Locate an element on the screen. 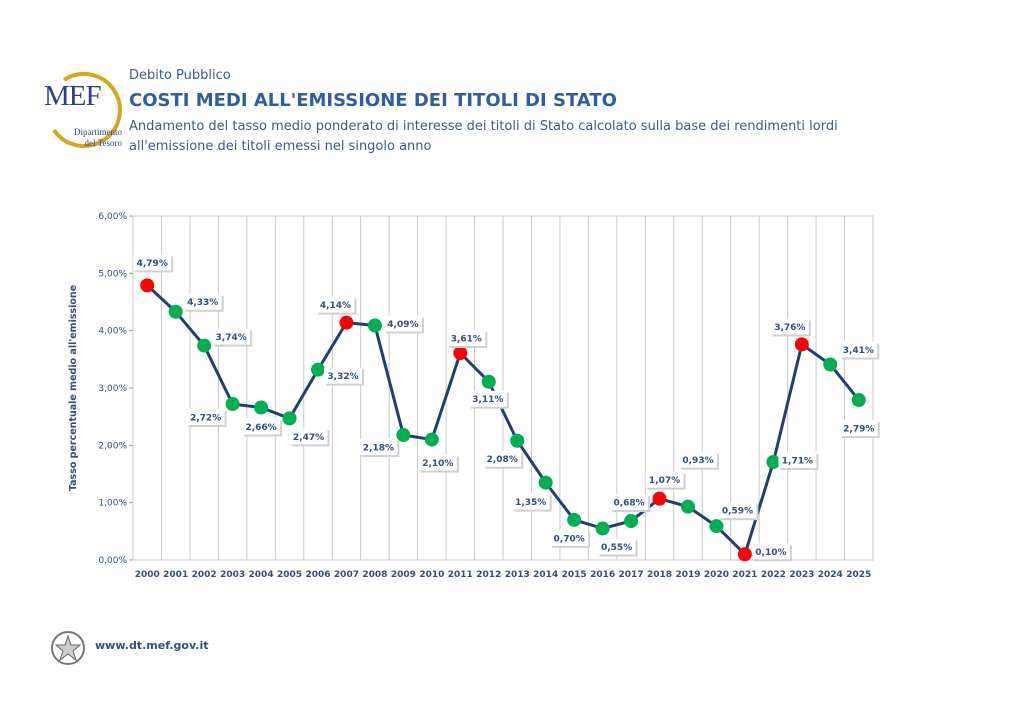 This screenshot has height=724, width=1024. section-label: Debito Pubblico is located at coordinates (180, 75).